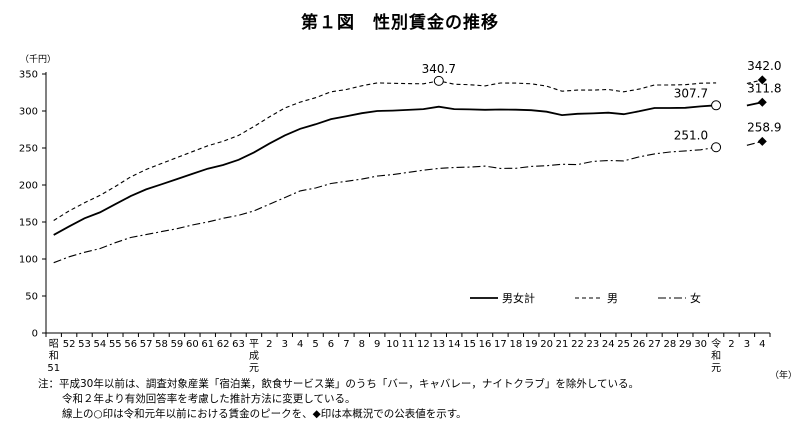 Image resolution: width=800 pixels, height=430 pixels. Describe the element at coordinates (254, 356) in the screenshot. I see `x-tick-label: 平成元` at that location.